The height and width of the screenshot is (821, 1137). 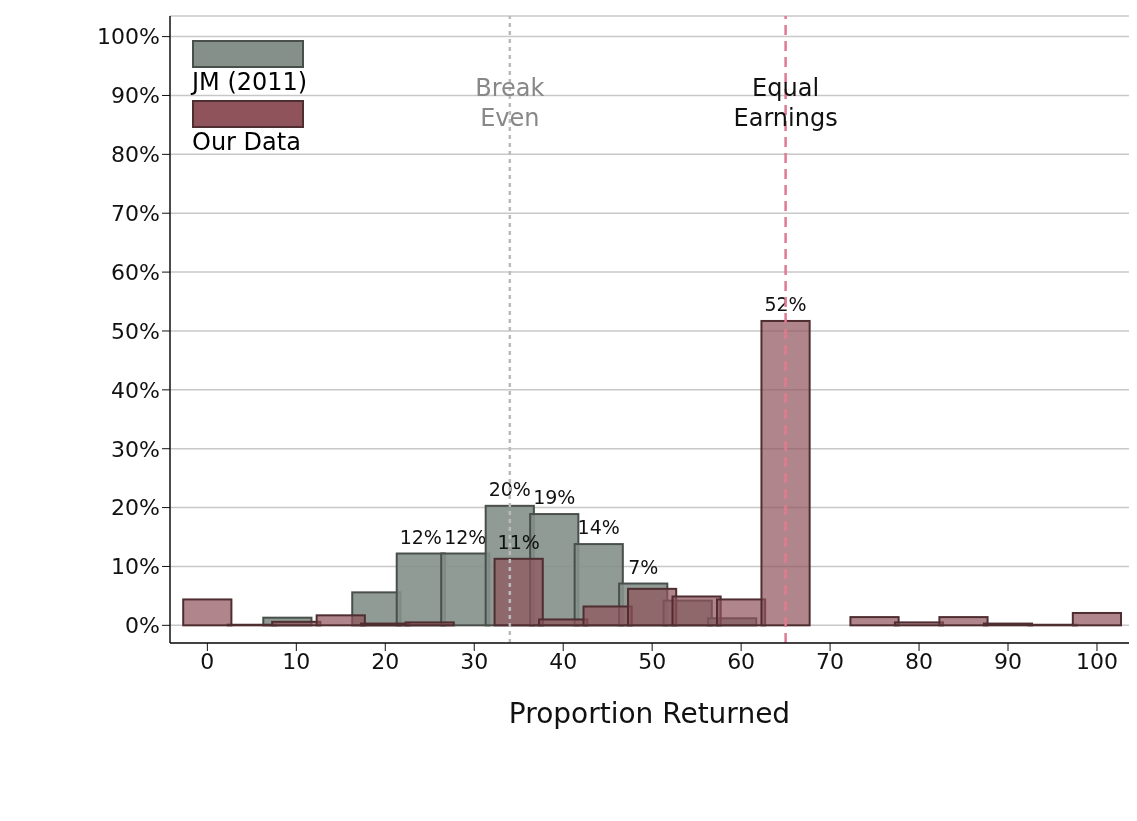 What do you see at coordinates (830, 661) in the screenshot?
I see `x-tick-label: 70` at bounding box center [830, 661].